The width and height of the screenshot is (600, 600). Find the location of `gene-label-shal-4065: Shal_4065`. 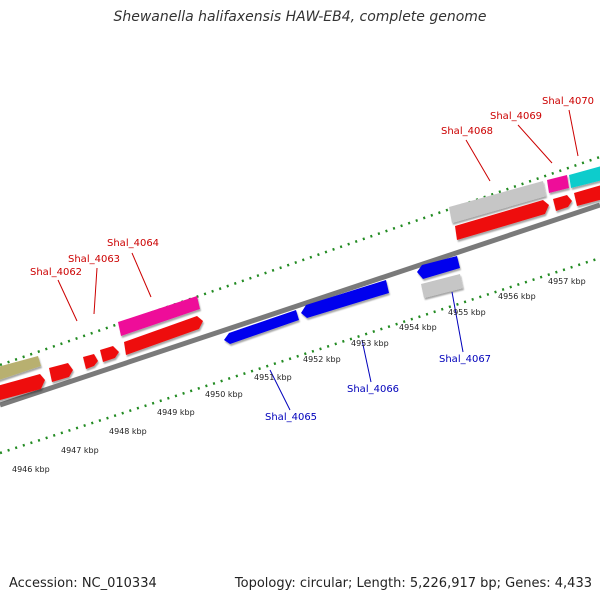

gene-label-shal-4065: Shal_4065 is located at coordinates (291, 417).